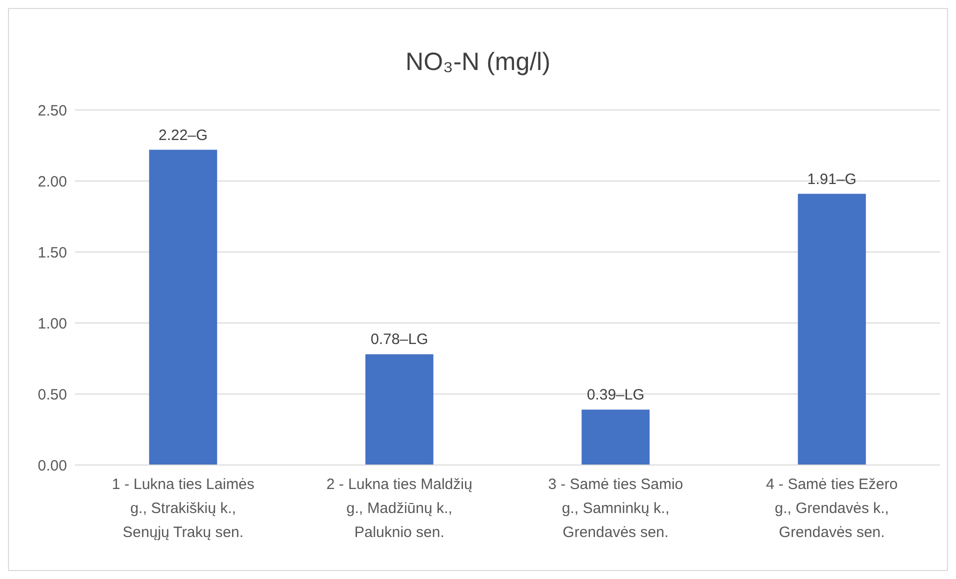 The width and height of the screenshot is (956, 579). What do you see at coordinates (52, 395) in the screenshot?
I see `y-tick-label: 0.50` at bounding box center [52, 395].